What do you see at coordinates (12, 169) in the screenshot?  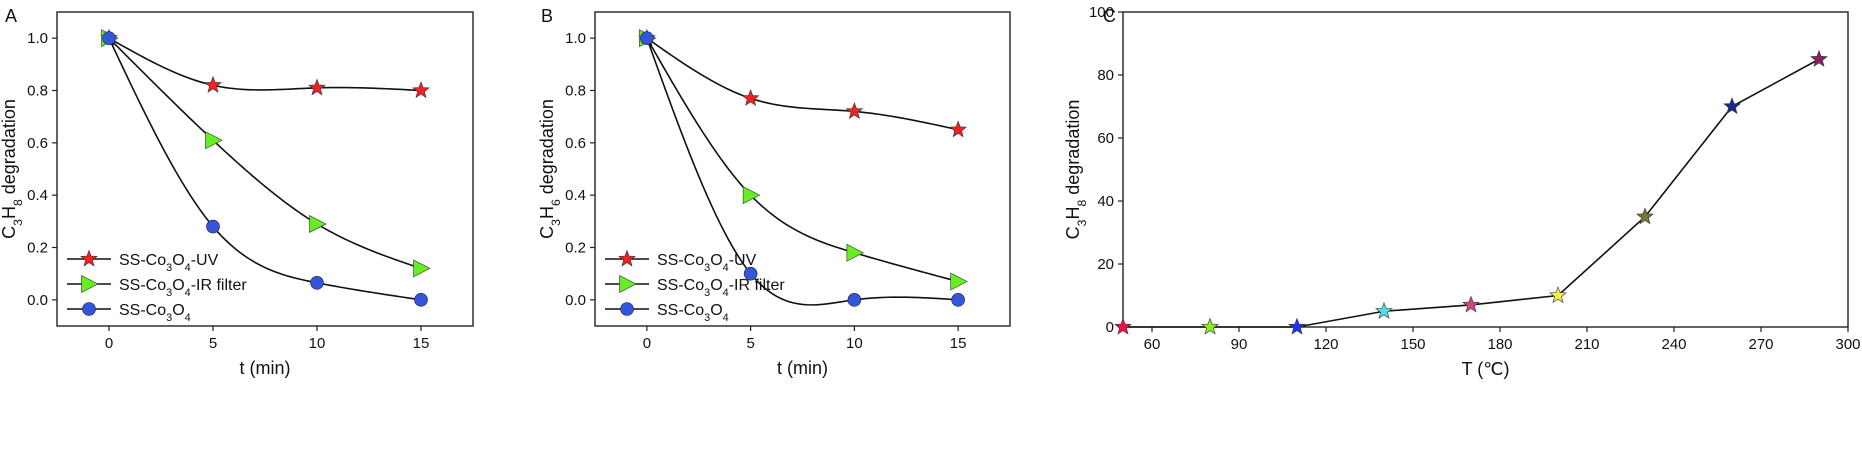 I see `panel-a-ylabel: C3H8 degradation` at bounding box center [12, 169].